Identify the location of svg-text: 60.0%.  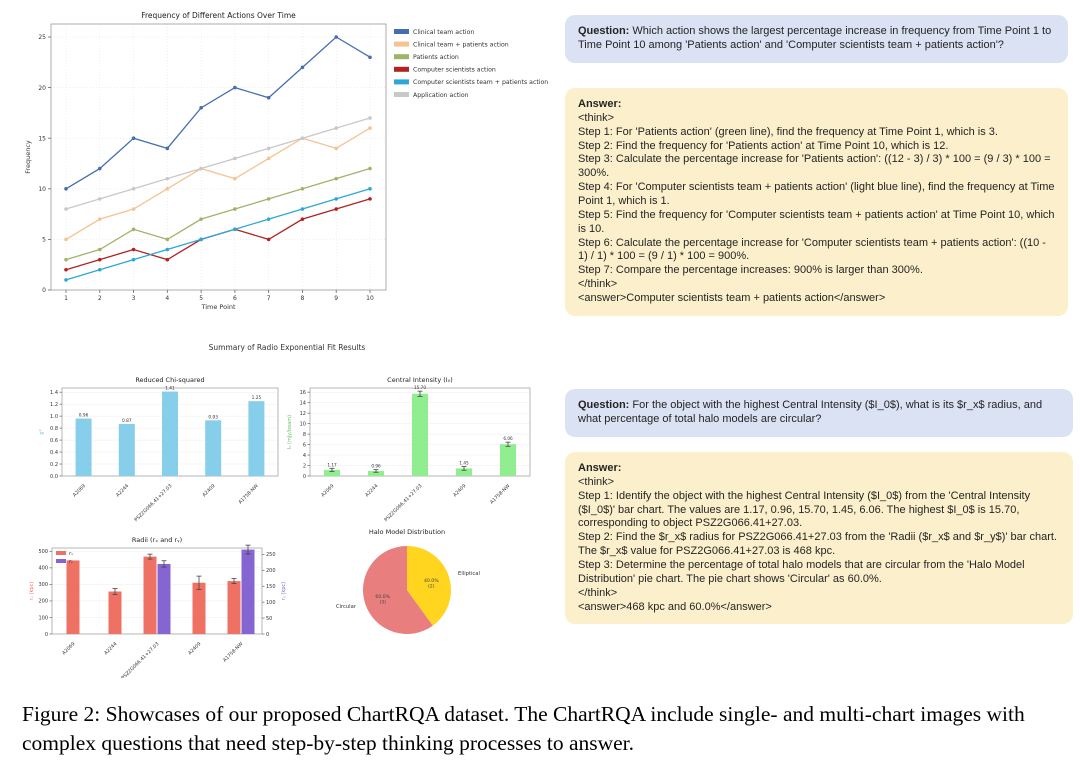
(382, 597).